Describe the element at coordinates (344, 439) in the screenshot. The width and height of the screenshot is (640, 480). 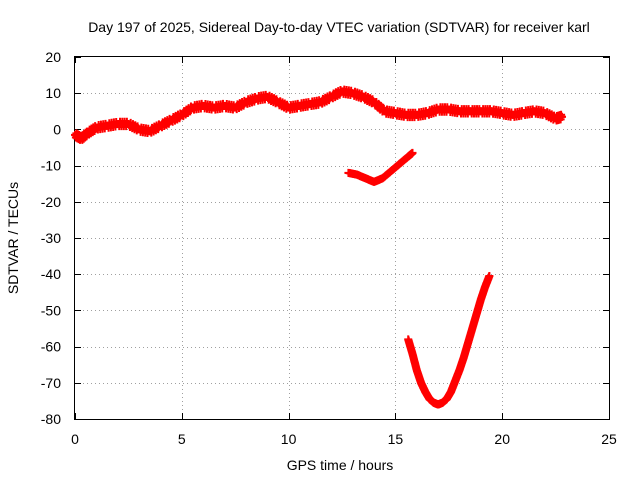
I see `x-tick-labels: 0 5 10 15 20 25` at that location.